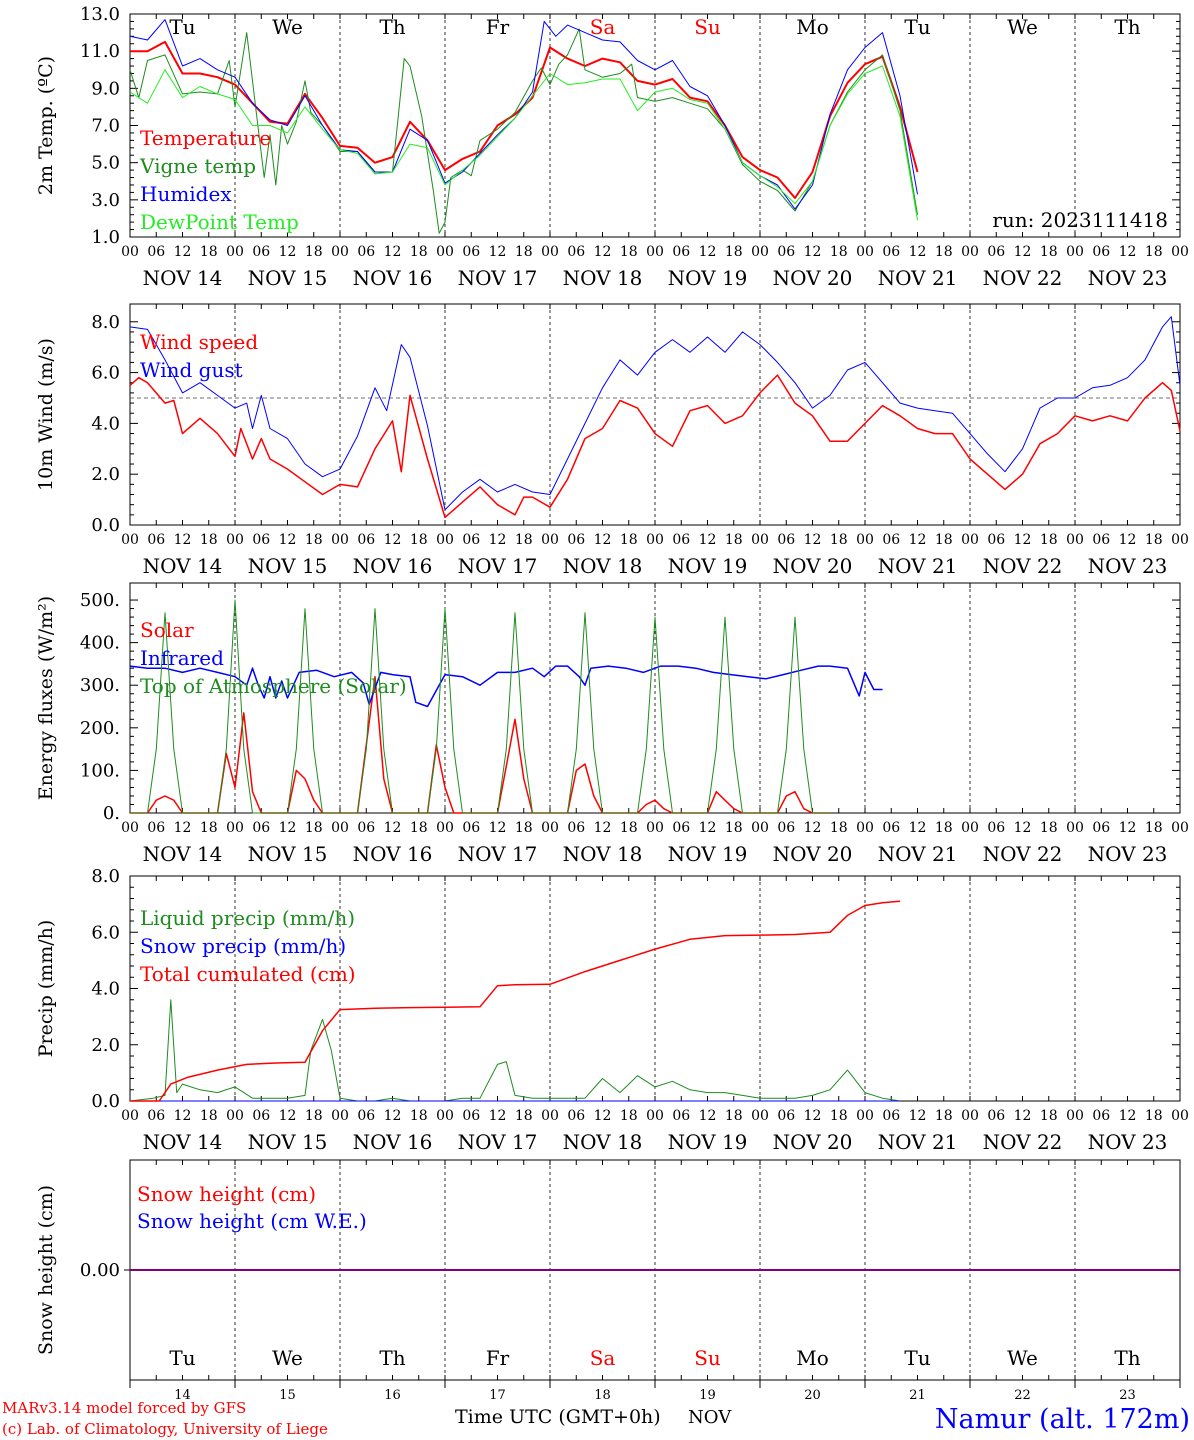 The image size is (1194, 1440). Describe the element at coordinates (105, 322) in the screenshot. I see `y-tick-label: 8.0` at that location.